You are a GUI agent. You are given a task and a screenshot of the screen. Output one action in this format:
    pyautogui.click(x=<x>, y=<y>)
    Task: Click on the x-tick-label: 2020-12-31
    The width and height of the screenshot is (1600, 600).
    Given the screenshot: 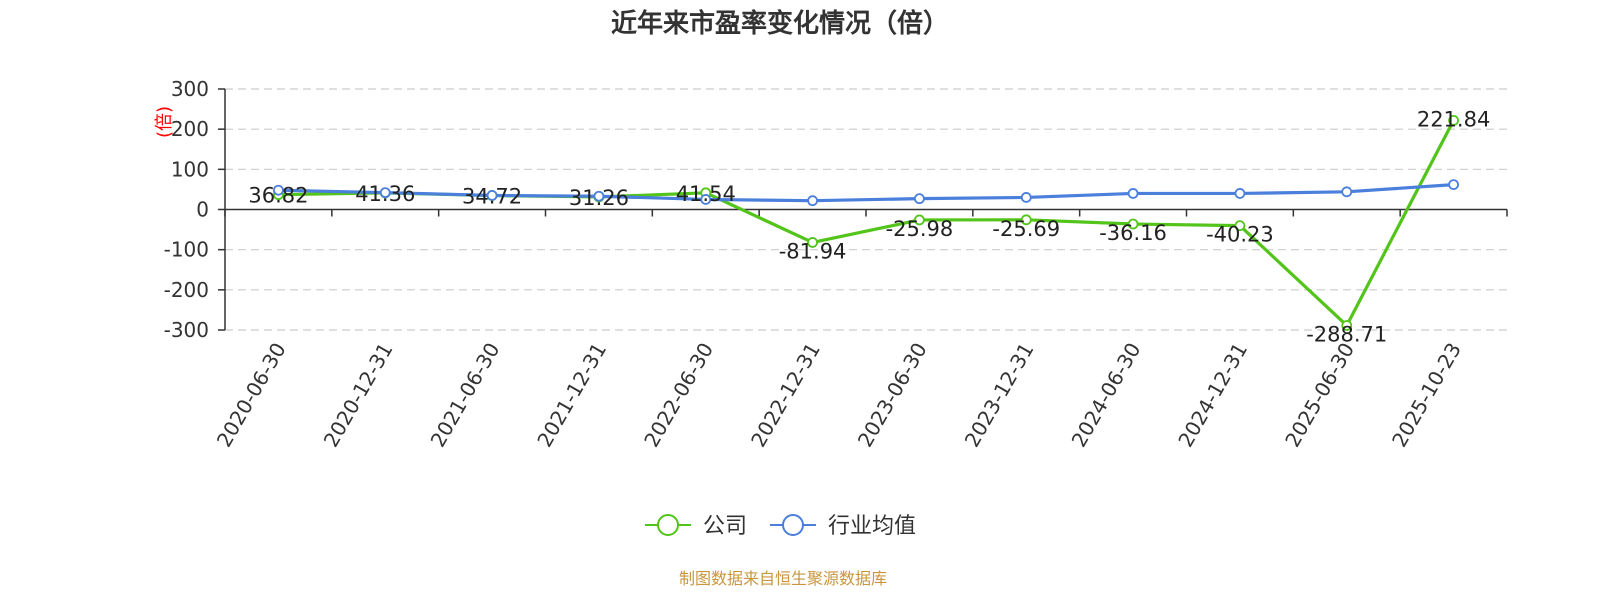 What is the action you would take?
    pyautogui.click(x=358, y=395)
    